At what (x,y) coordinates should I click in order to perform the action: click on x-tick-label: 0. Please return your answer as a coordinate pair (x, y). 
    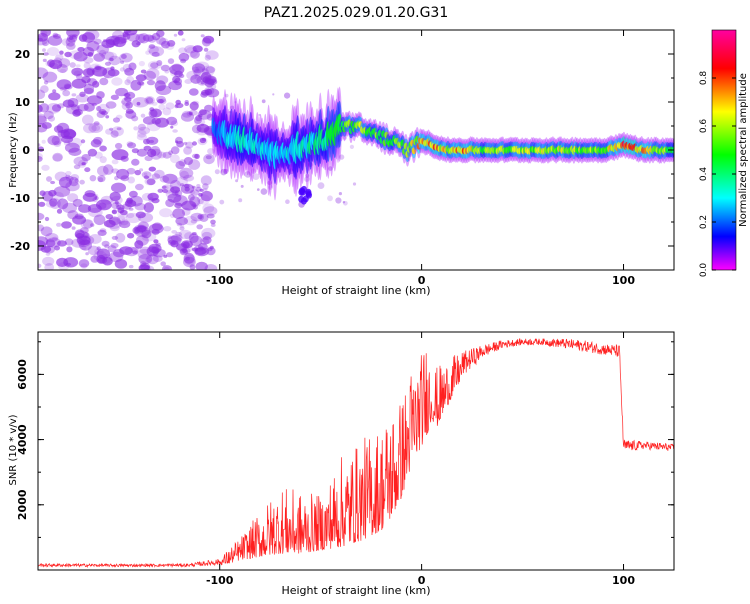
    Looking at the image, I should click on (422, 280).